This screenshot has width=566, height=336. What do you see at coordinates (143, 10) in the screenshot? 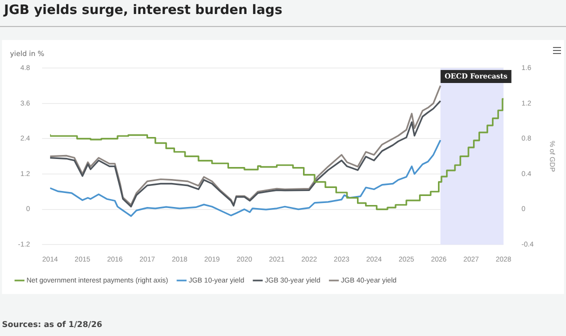
I see `chart-title: JGB yields surge, interest burden lags` at bounding box center [143, 10].